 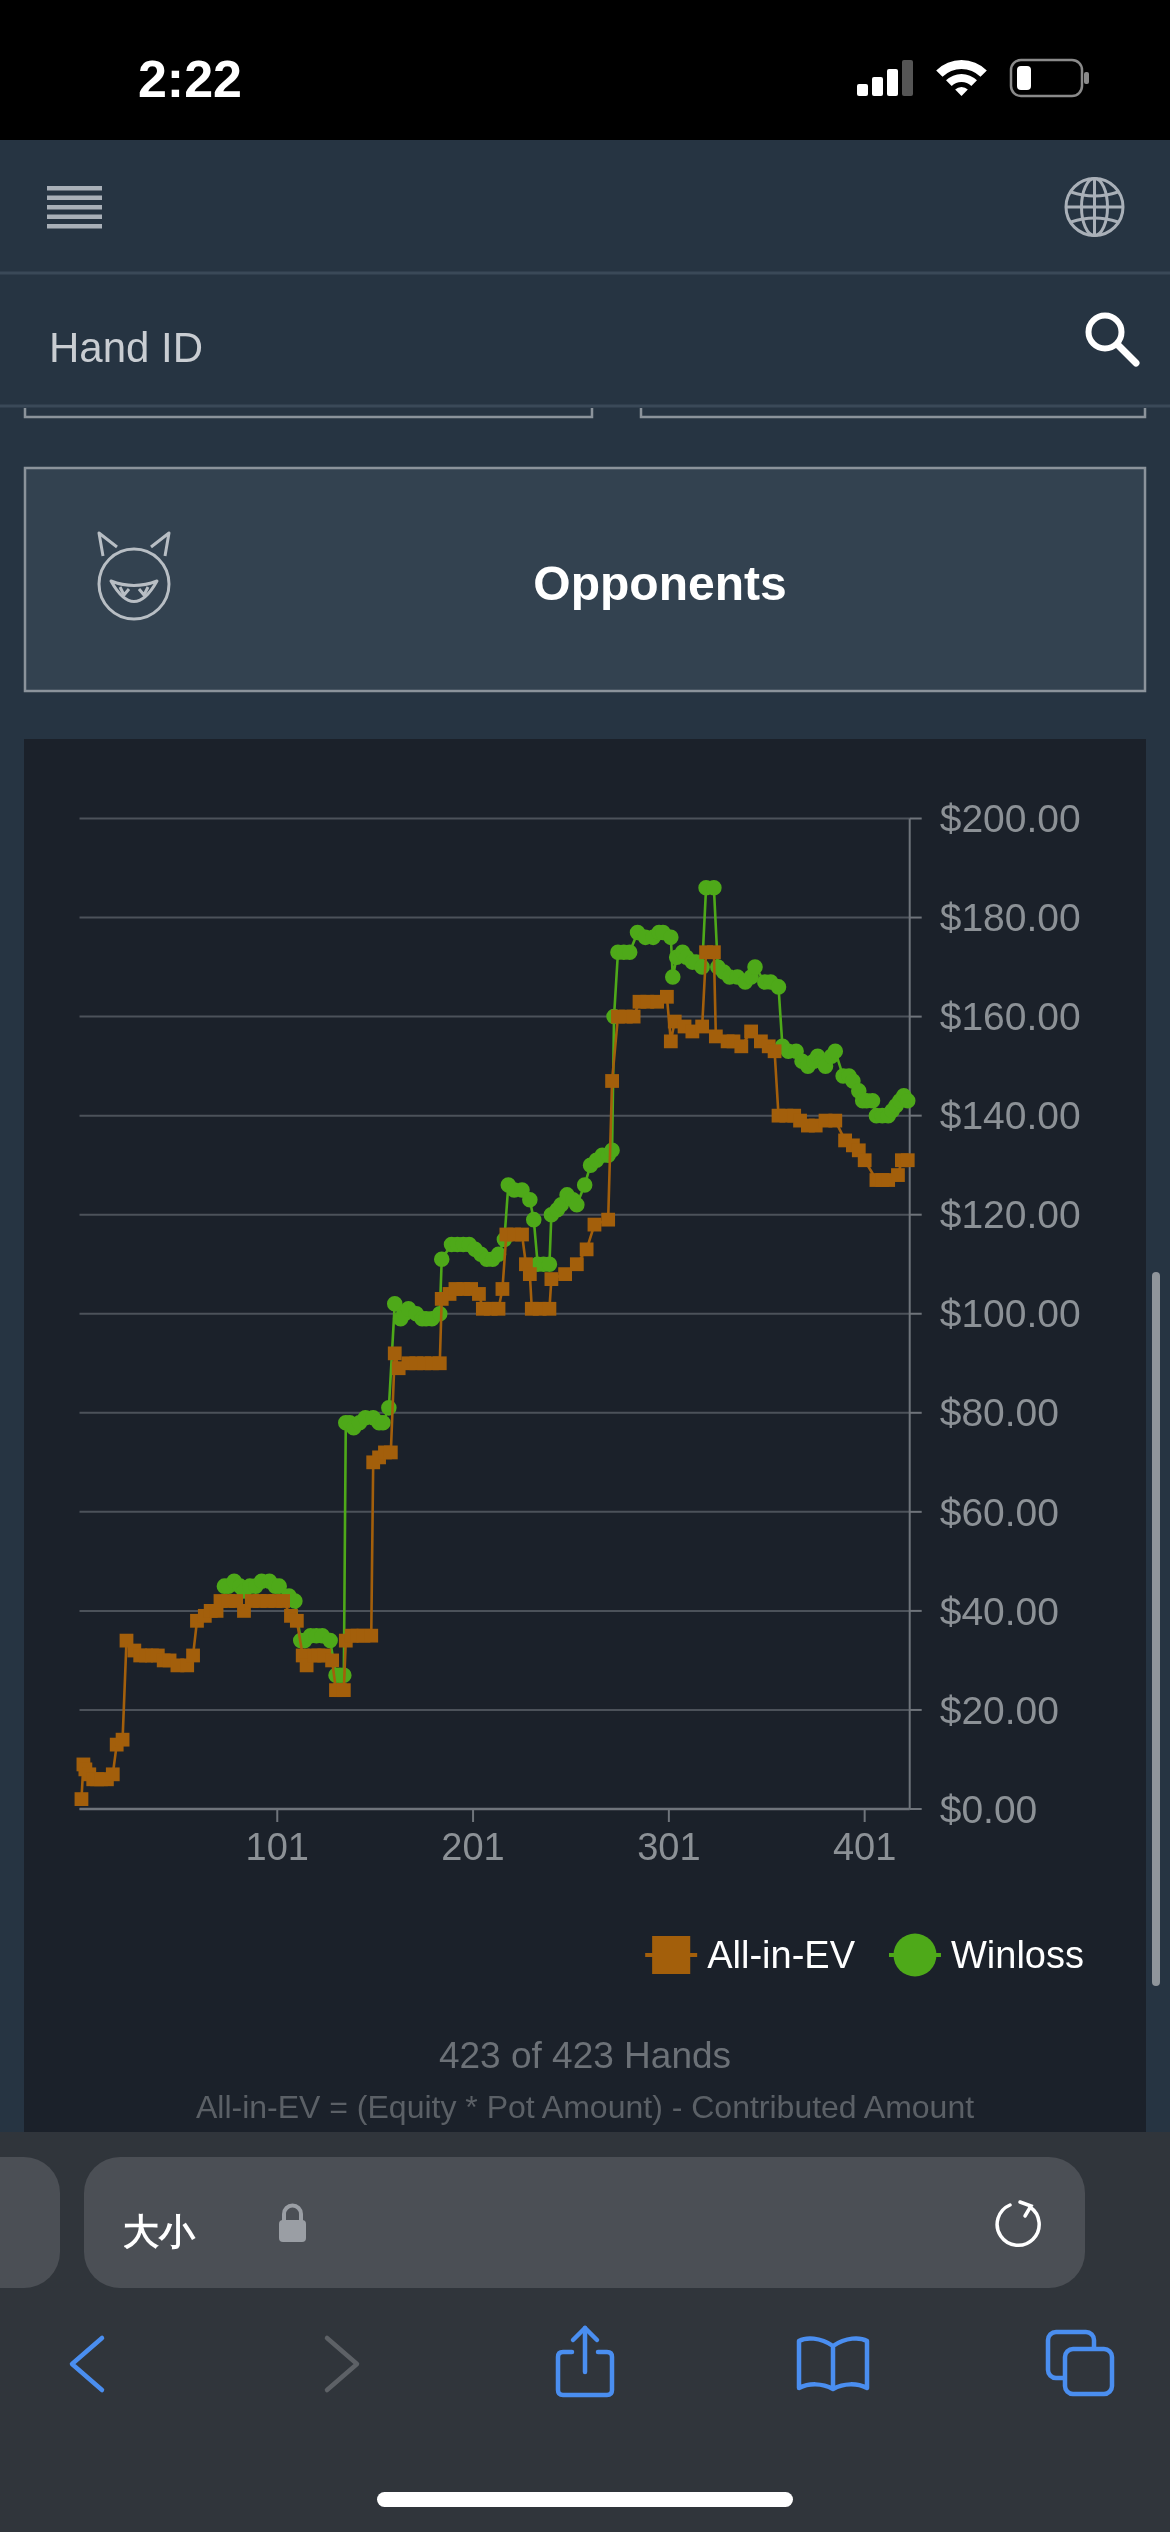 I want to click on x-tick-label: 201, so click(x=473, y=1847).